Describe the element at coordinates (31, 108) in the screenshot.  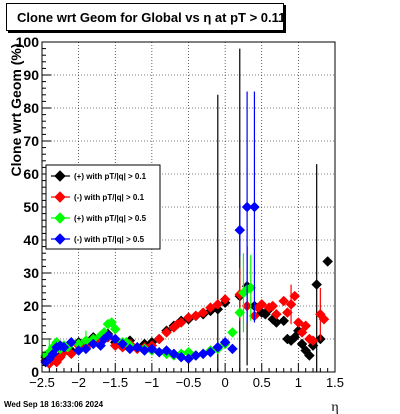
I see `y-tick-label: 80` at that location.